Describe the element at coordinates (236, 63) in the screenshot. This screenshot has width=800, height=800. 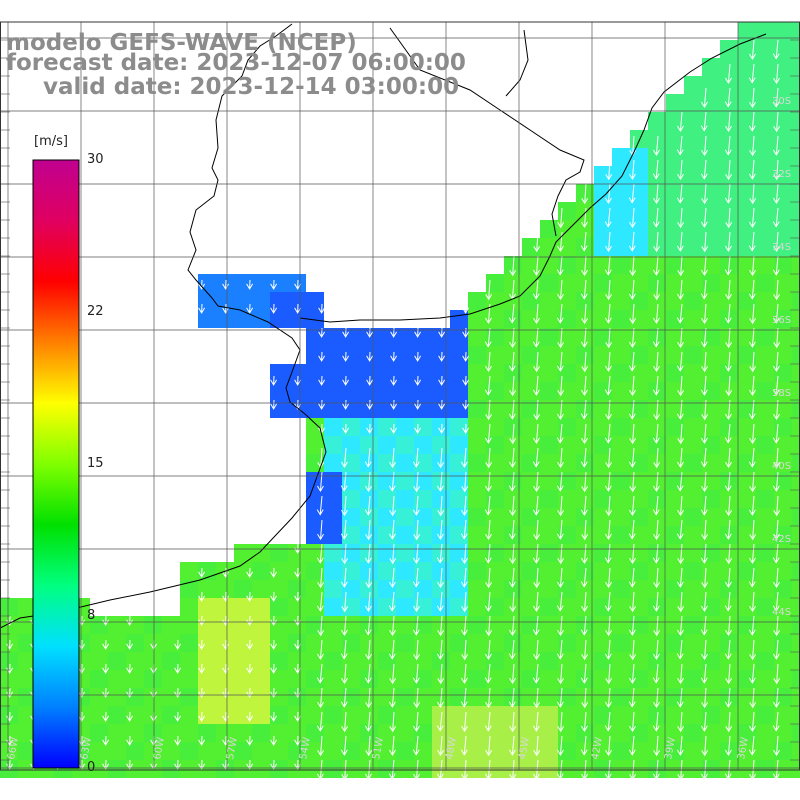
I see `forecast-date: forecast date: 2023-12-07 06:00:00` at that location.